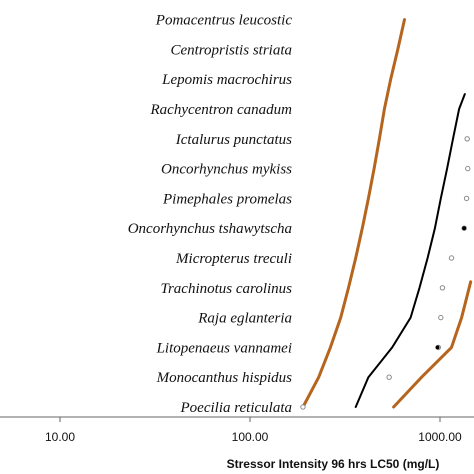 The image size is (474, 474). What do you see at coordinates (224, 378) in the screenshot?
I see `species-label: Monocanthus hispidus` at bounding box center [224, 378].